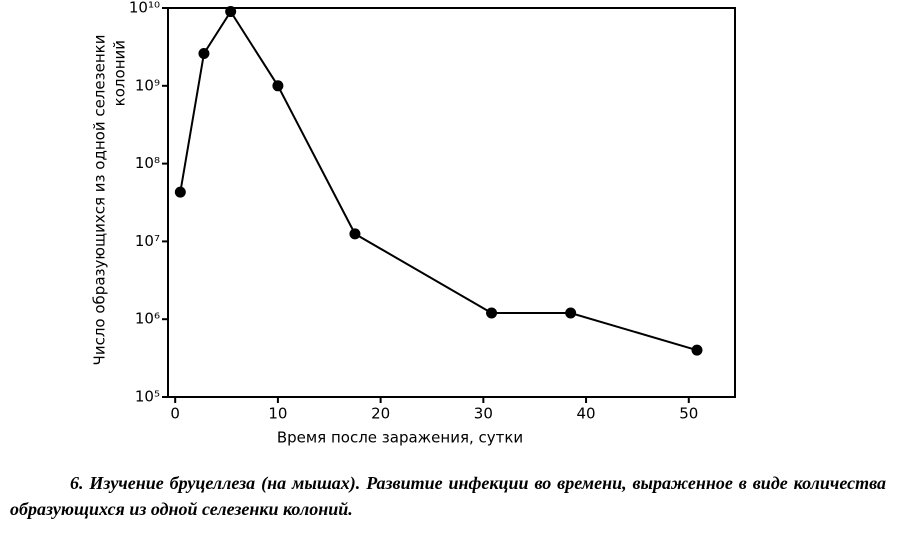 This screenshot has height=534, width=903. What do you see at coordinates (100, 200) in the screenshot?
I see `y-axis-label: Число образующихся из одной селезенки` at bounding box center [100, 200].